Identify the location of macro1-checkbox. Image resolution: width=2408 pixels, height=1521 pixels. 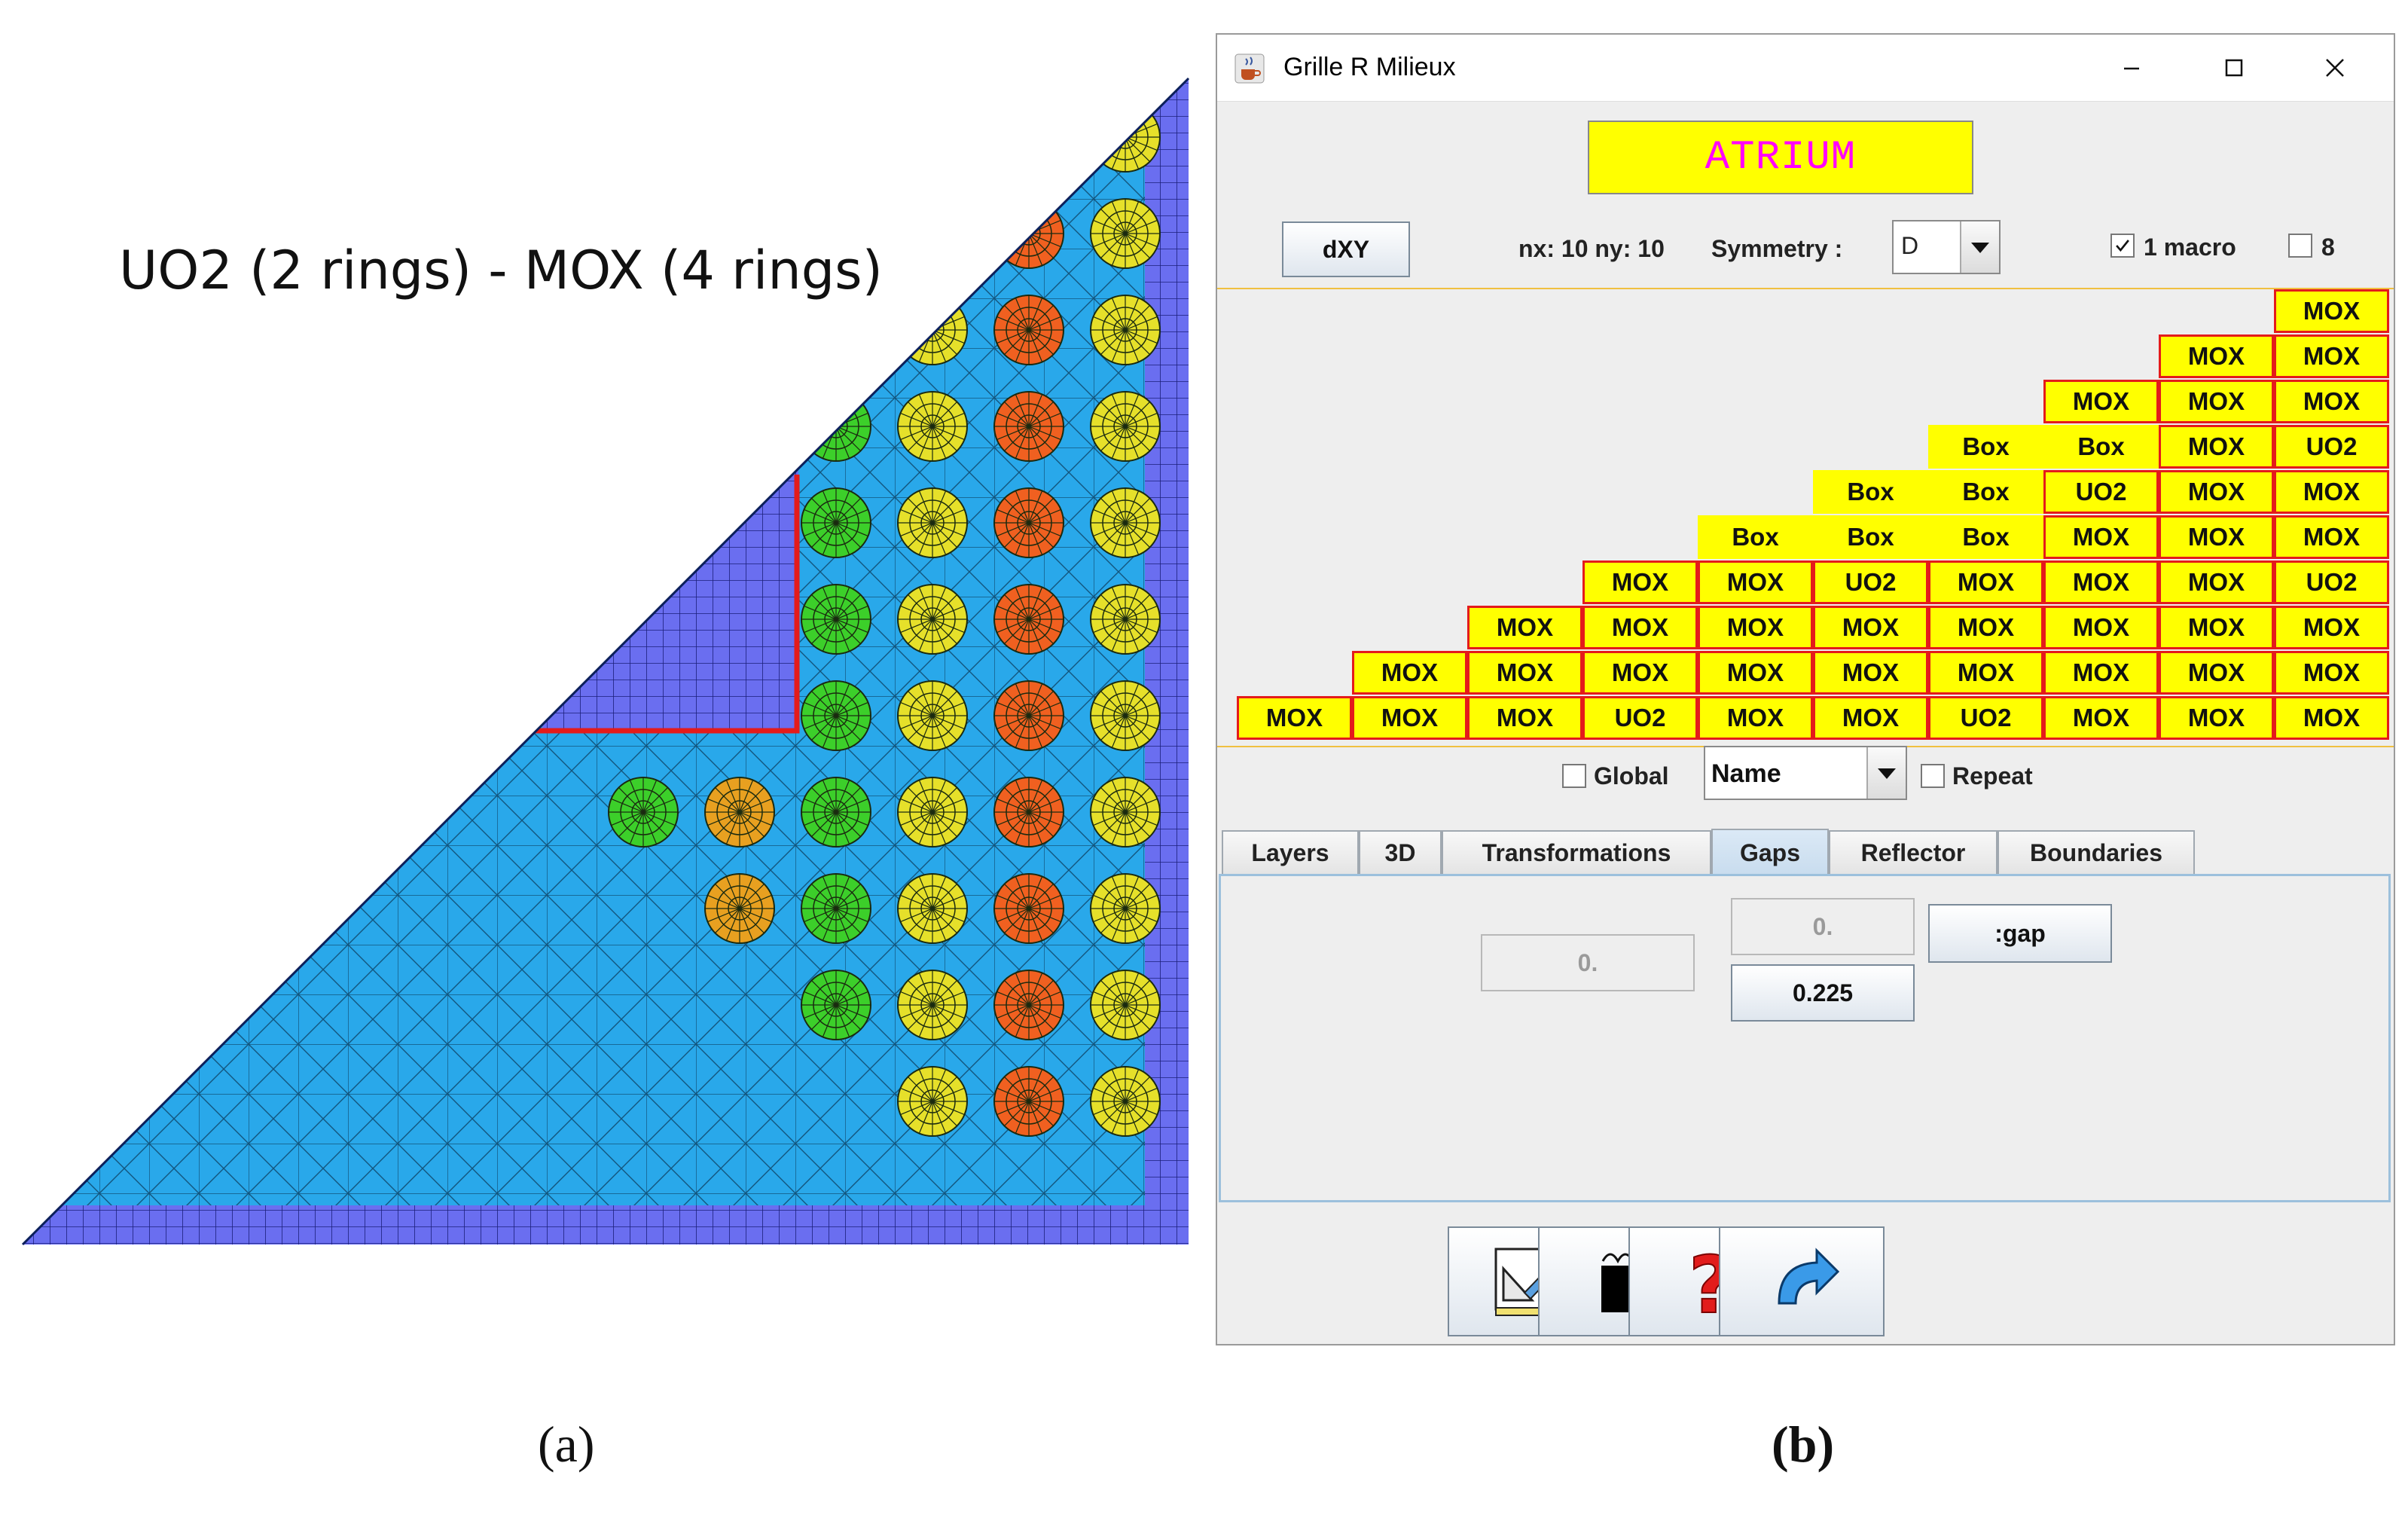
(2122, 246).